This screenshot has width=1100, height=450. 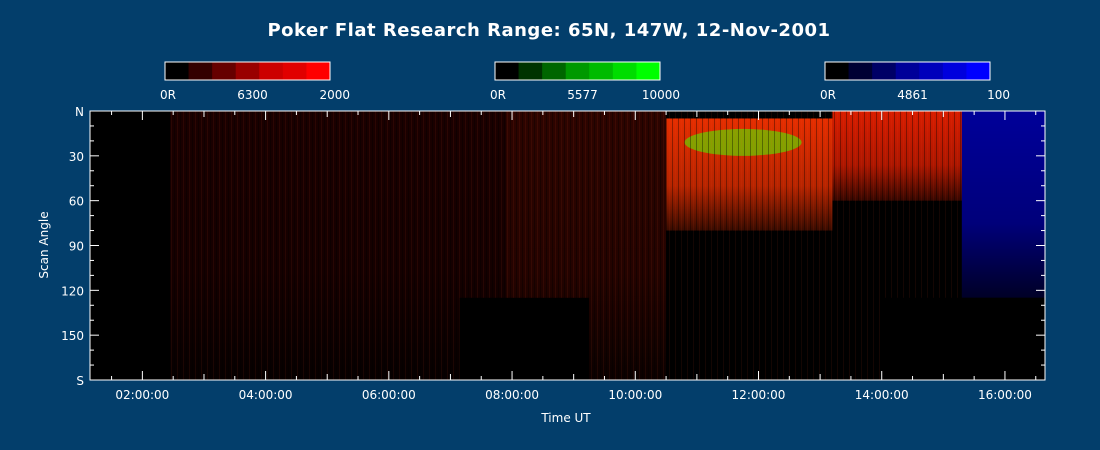 What do you see at coordinates (76, 247) in the screenshot?
I see `y-tick-label: 90` at bounding box center [76, 247].